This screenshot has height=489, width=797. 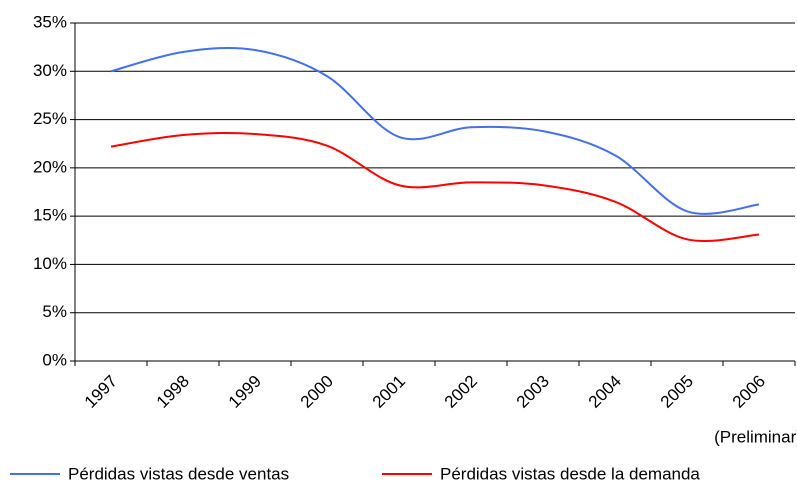 What do you see at coordinates (50, 215) in the screenshot?
I see `y-tick-label: 15%` at bounding box center [50, 215].